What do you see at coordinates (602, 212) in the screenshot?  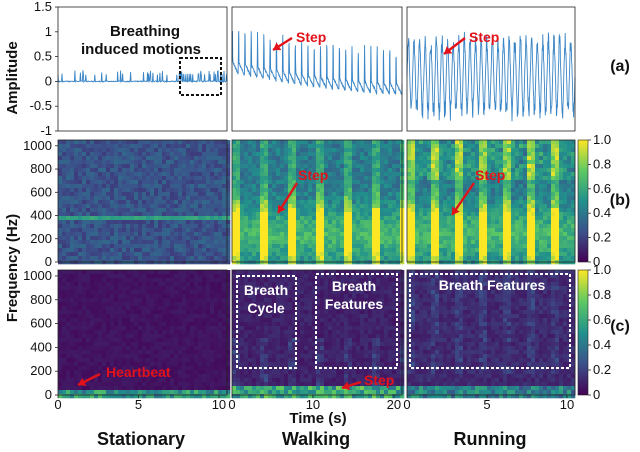 I see `colorbar-label-0-2: 0.4` at bounding box center [602, 212].